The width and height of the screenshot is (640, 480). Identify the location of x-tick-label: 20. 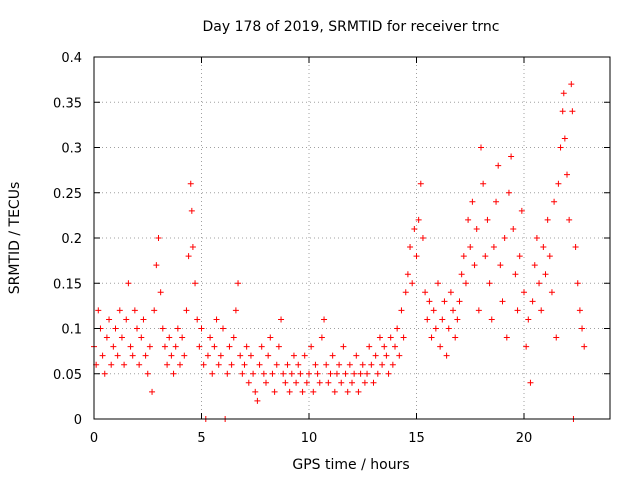
(524, 438).